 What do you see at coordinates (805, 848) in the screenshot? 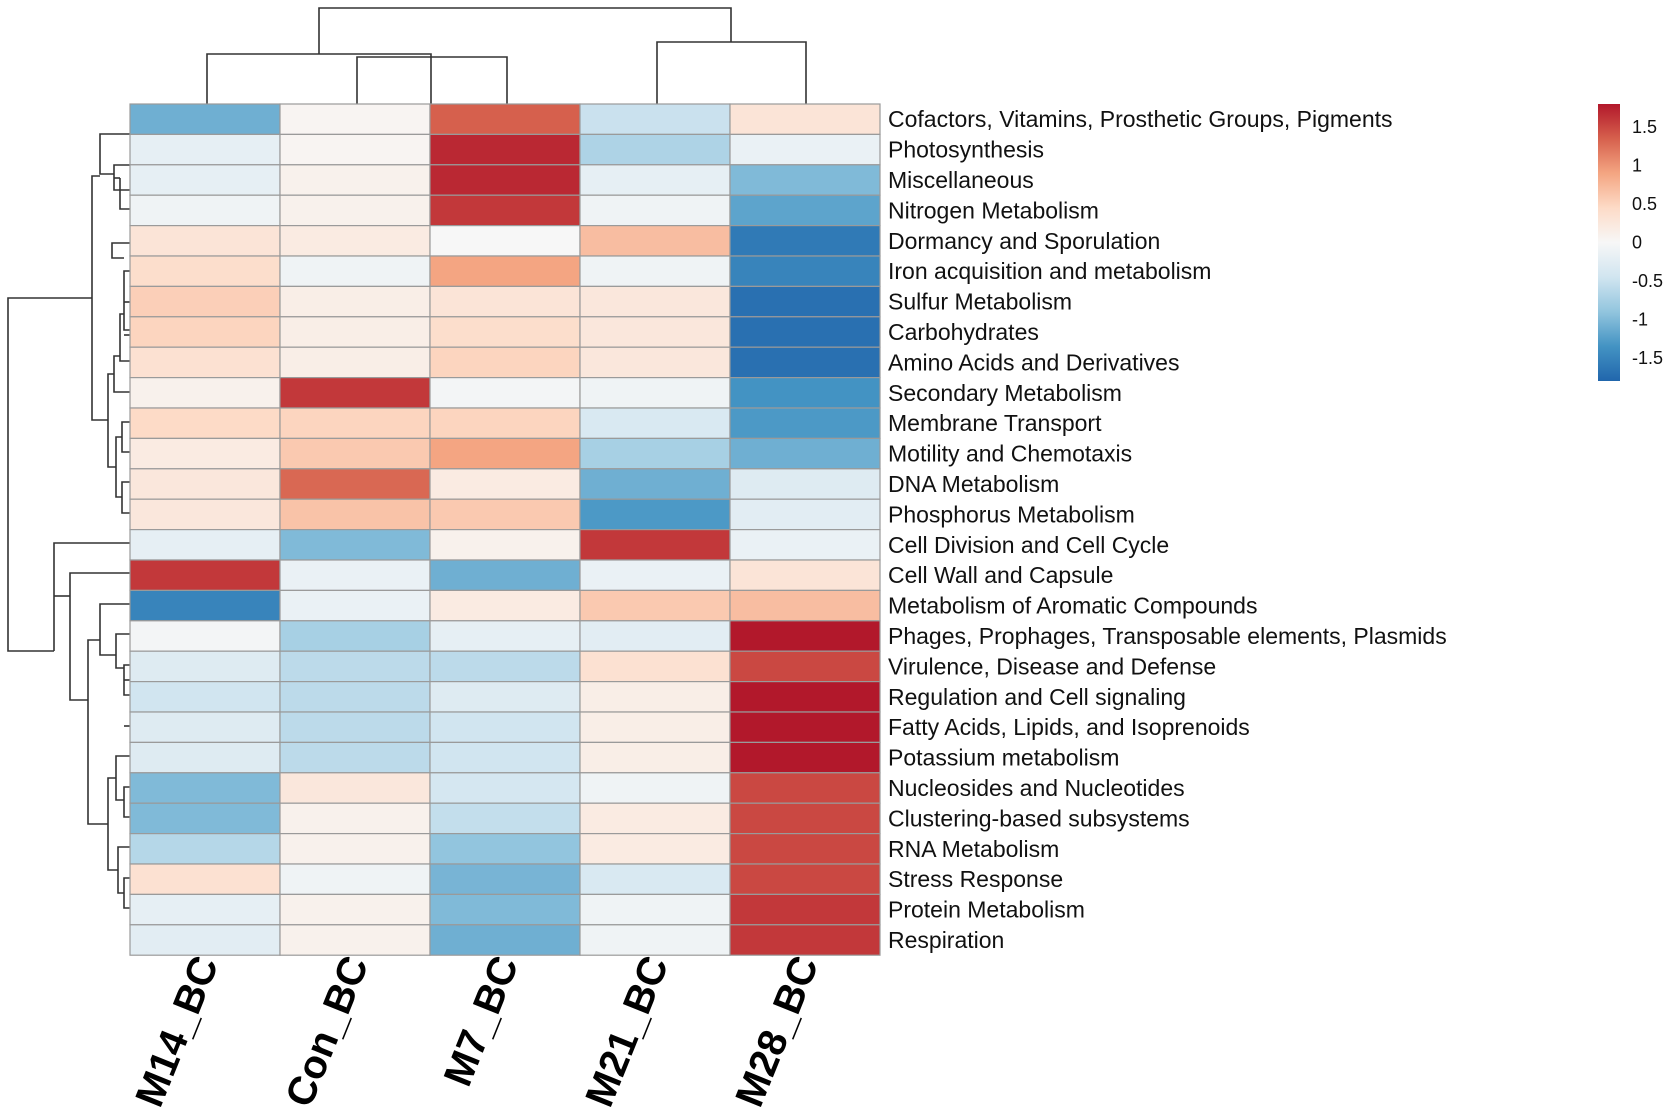
I see `heatmap-cell-rna-metabolism-m28-bc` at bounding box center [805, 848].